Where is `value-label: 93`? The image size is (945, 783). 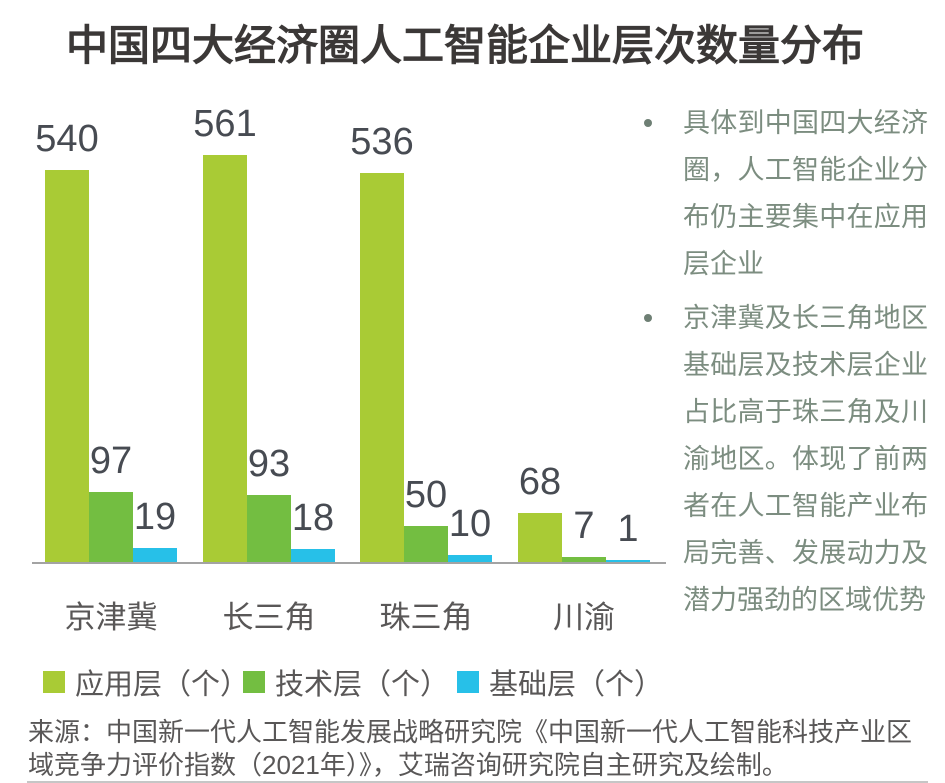
value-label: 93 is located at coordinates (269, 464).